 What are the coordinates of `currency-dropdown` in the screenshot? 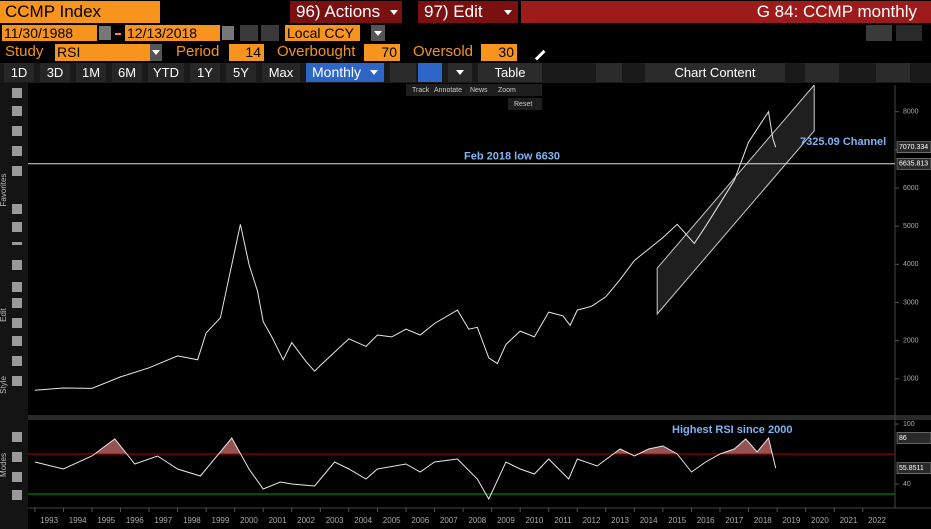 It's located at (378, 33).